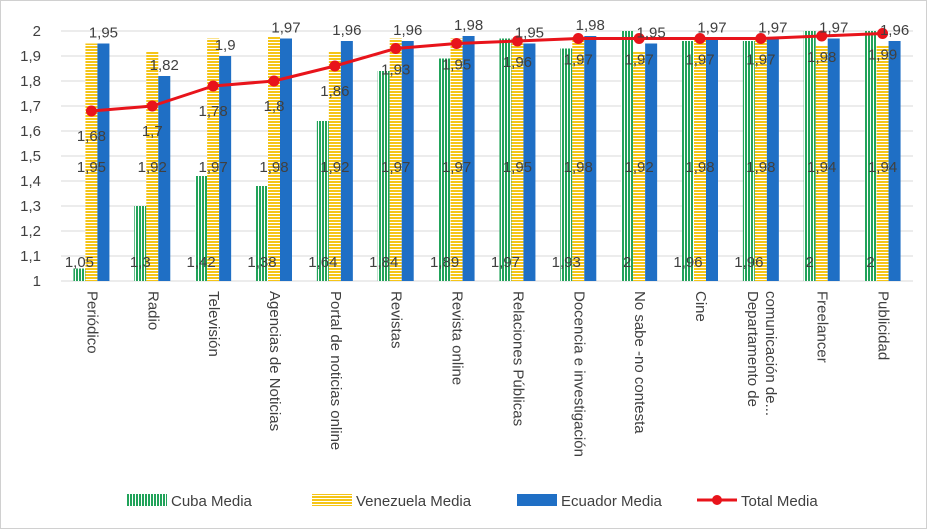 This screenshot has width=927, height=529. I want to click on legend-total: Total Media, so click(757, 501).